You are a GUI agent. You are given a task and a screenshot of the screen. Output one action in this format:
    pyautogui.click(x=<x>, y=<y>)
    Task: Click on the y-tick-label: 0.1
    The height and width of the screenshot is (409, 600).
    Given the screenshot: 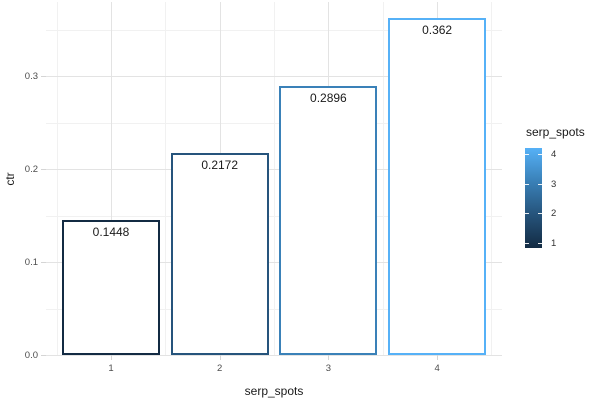 What is the action you would take?
    pyautogui.click(x=31, y=262)
    